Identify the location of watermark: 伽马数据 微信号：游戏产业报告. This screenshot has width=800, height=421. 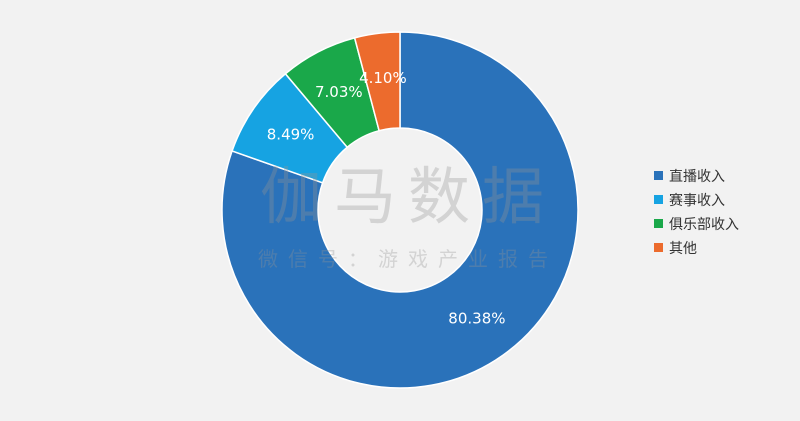
(408, 215).